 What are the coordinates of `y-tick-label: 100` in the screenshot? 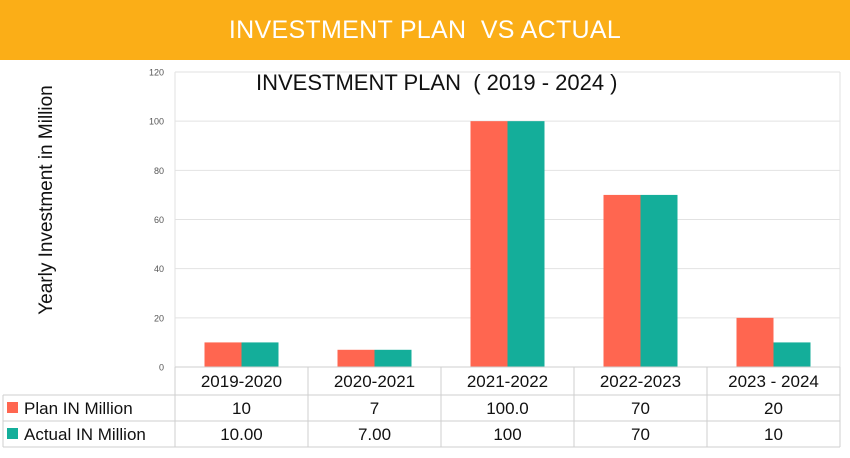 It's located at (156, 122).